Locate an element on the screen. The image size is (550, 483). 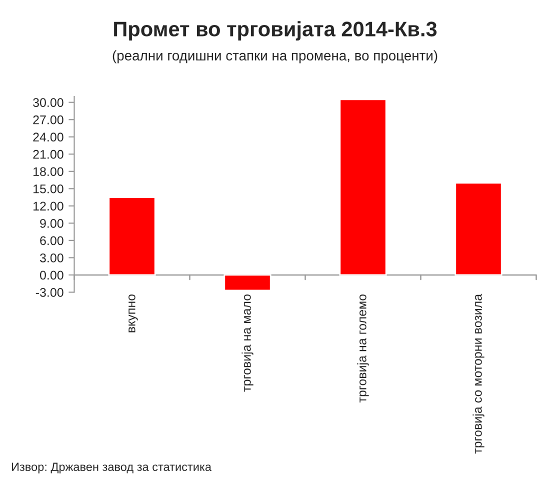
y-tick-label: 9.00 is located at coordinates (52, 223).